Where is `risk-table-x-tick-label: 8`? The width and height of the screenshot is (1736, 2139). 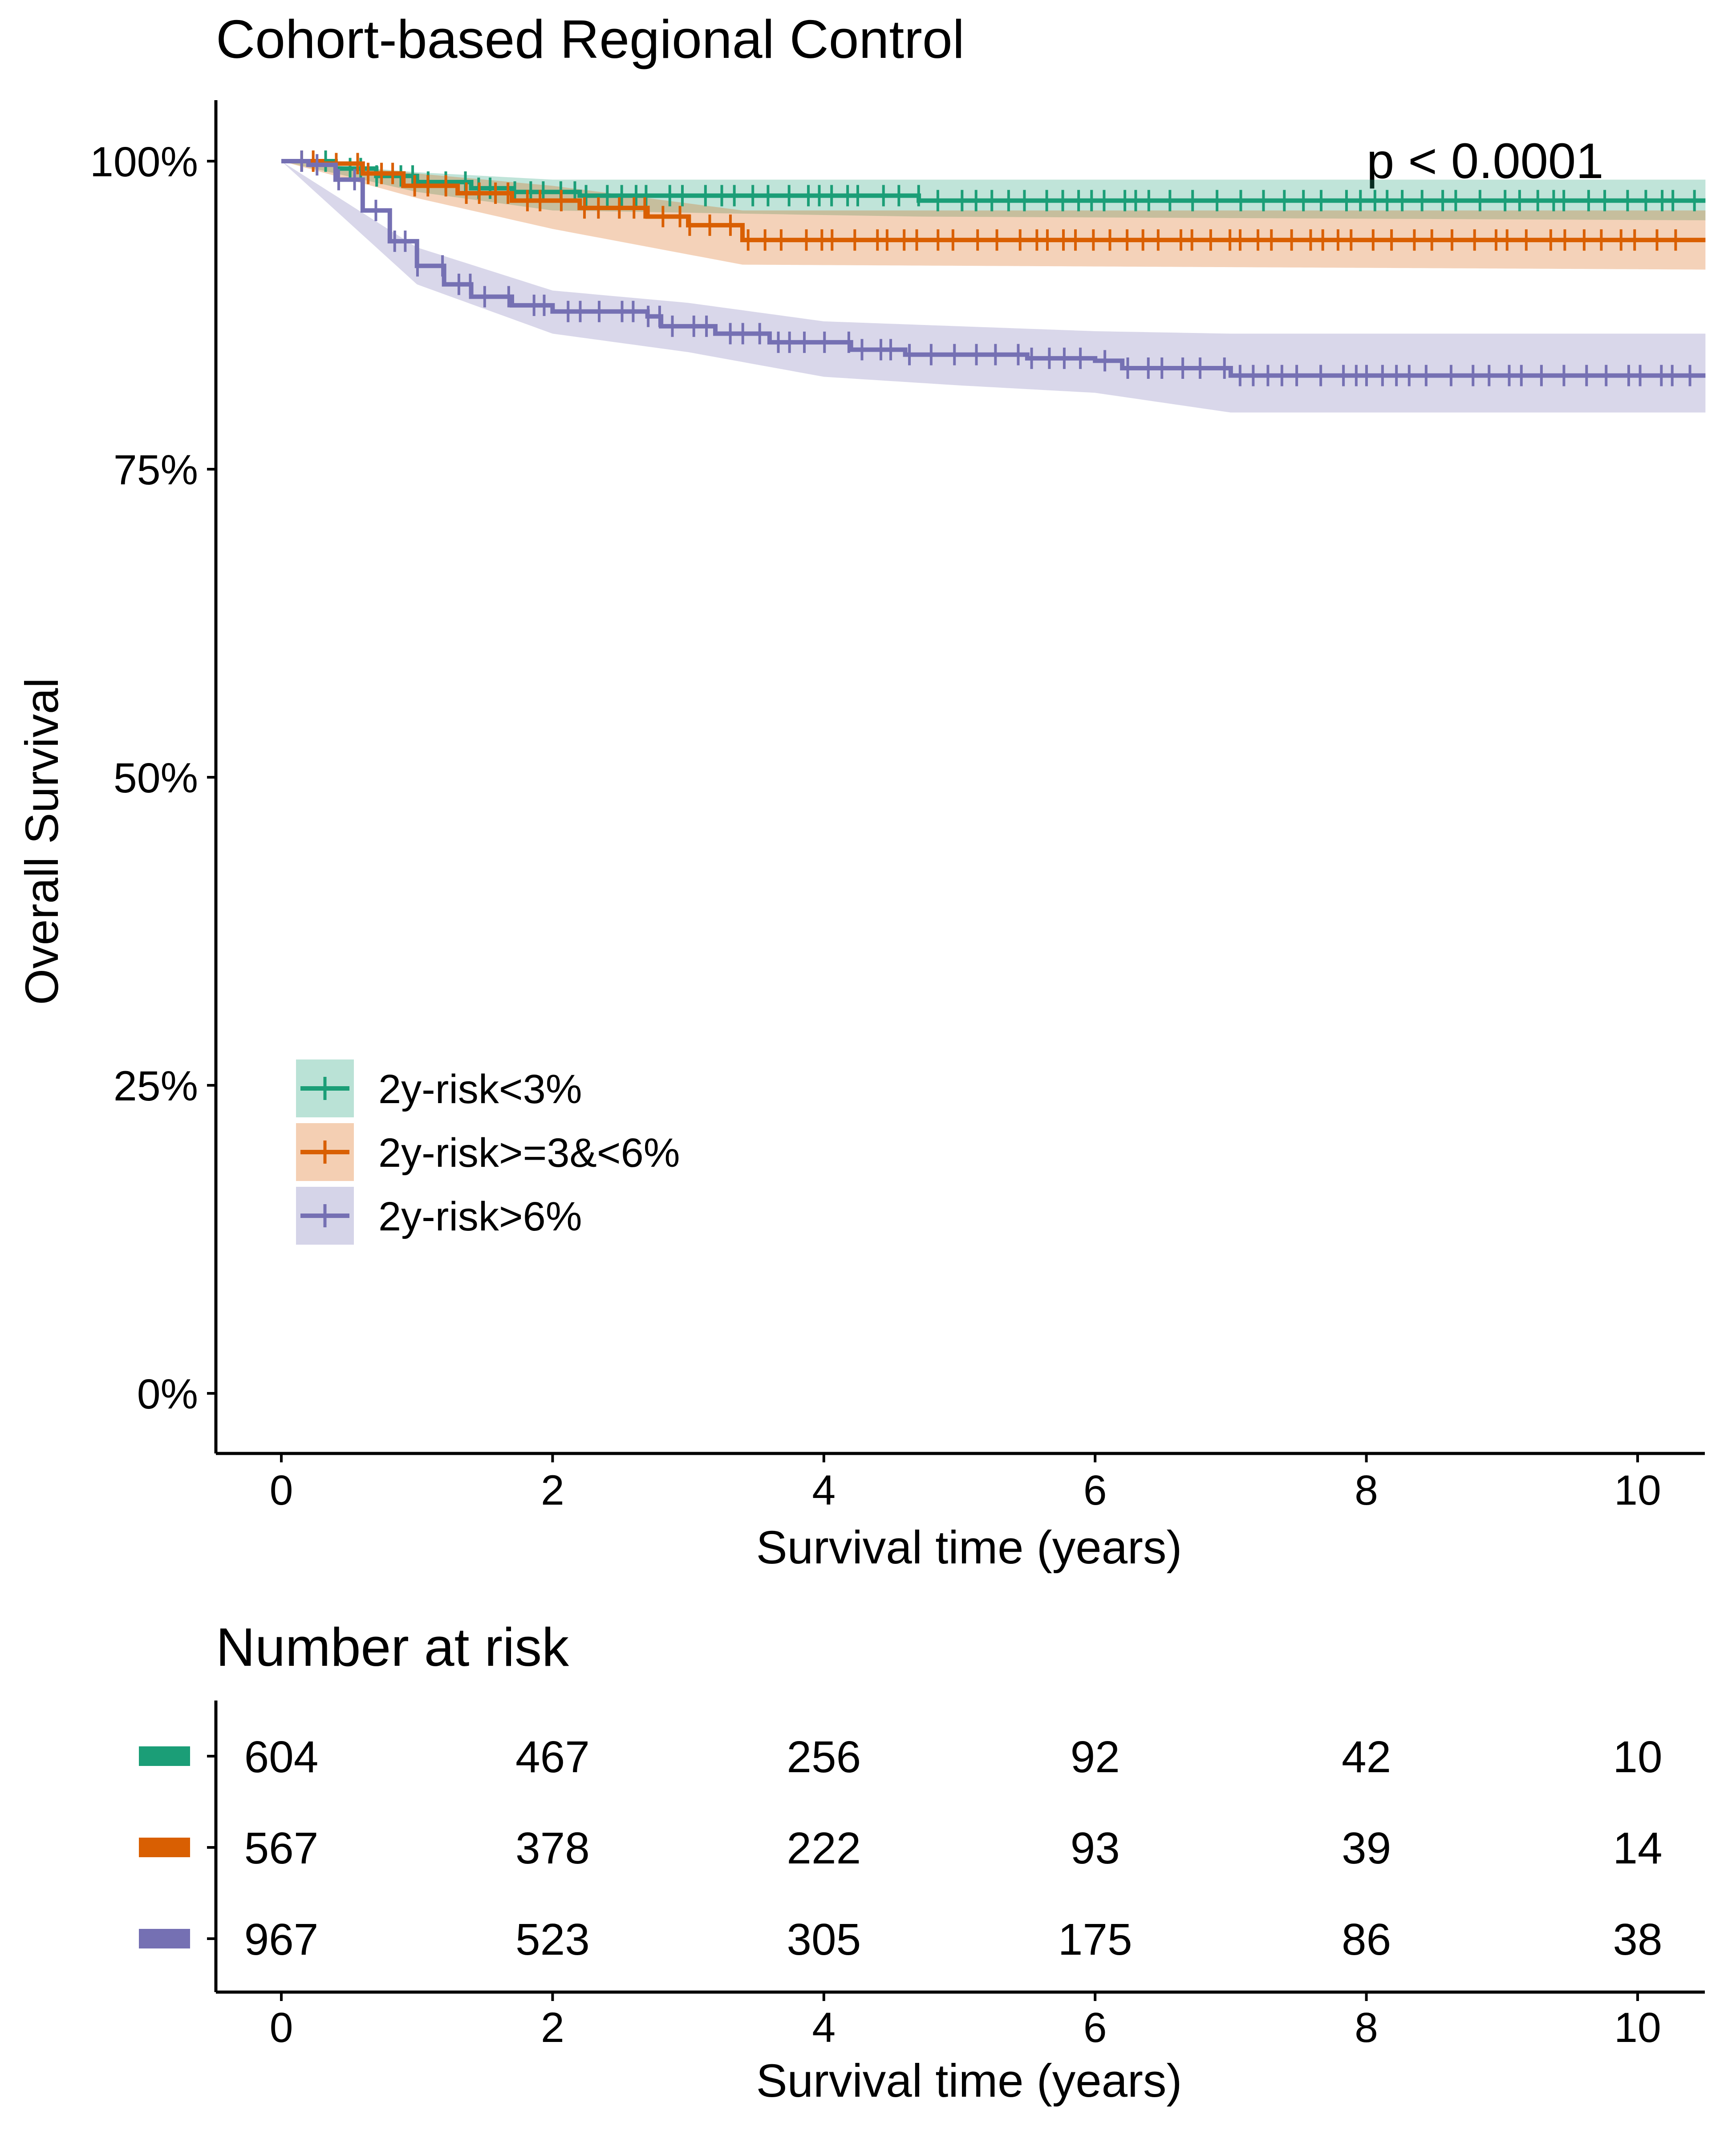
risk-table-x-tick-label: 8 is located at coordinates (1366, 2028).